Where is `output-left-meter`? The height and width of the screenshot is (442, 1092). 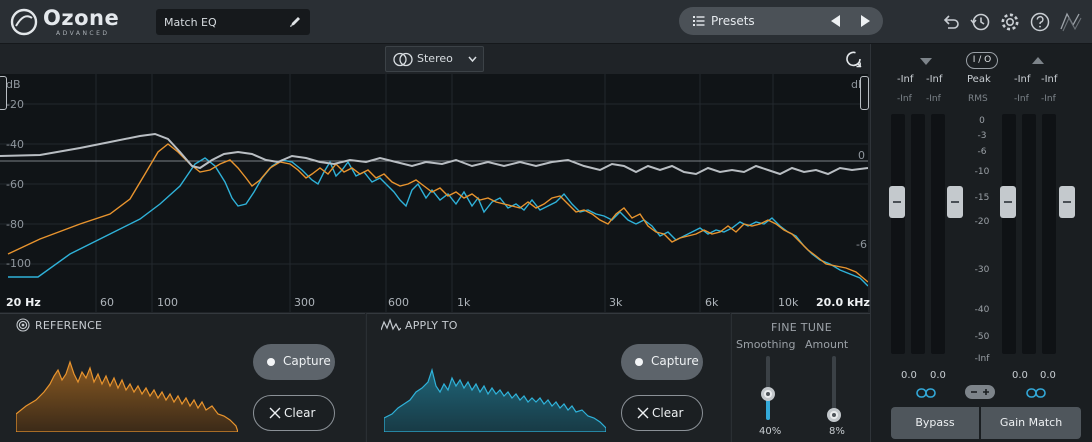
output-left-meter is located at coordinates (1009, 234).